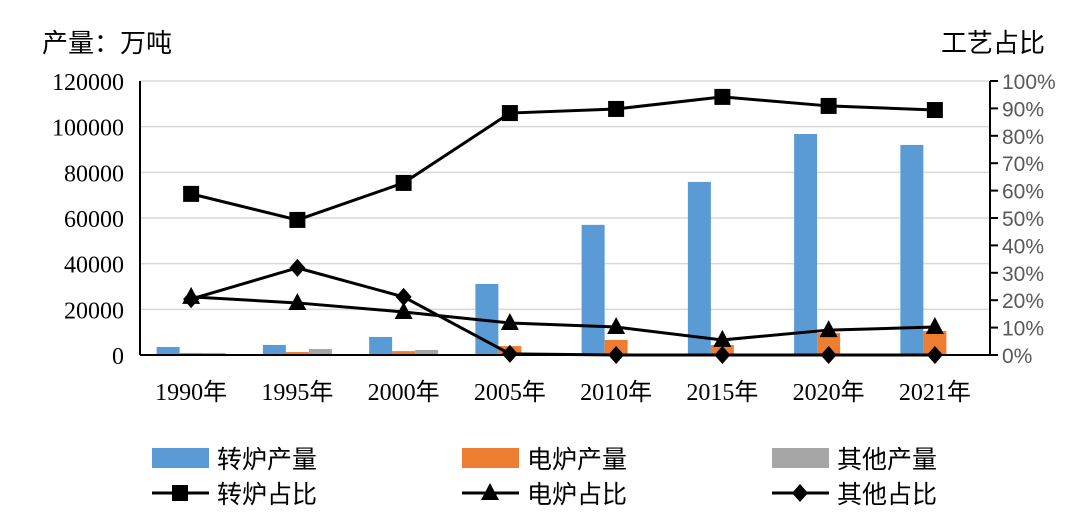 Image resolution: width=1080 pixels, height=523 pixels. What do you see at coordinates (935, 392) in the screenshot?
I see `x-tick-label: 2021年` at bounding box center [935, 392].